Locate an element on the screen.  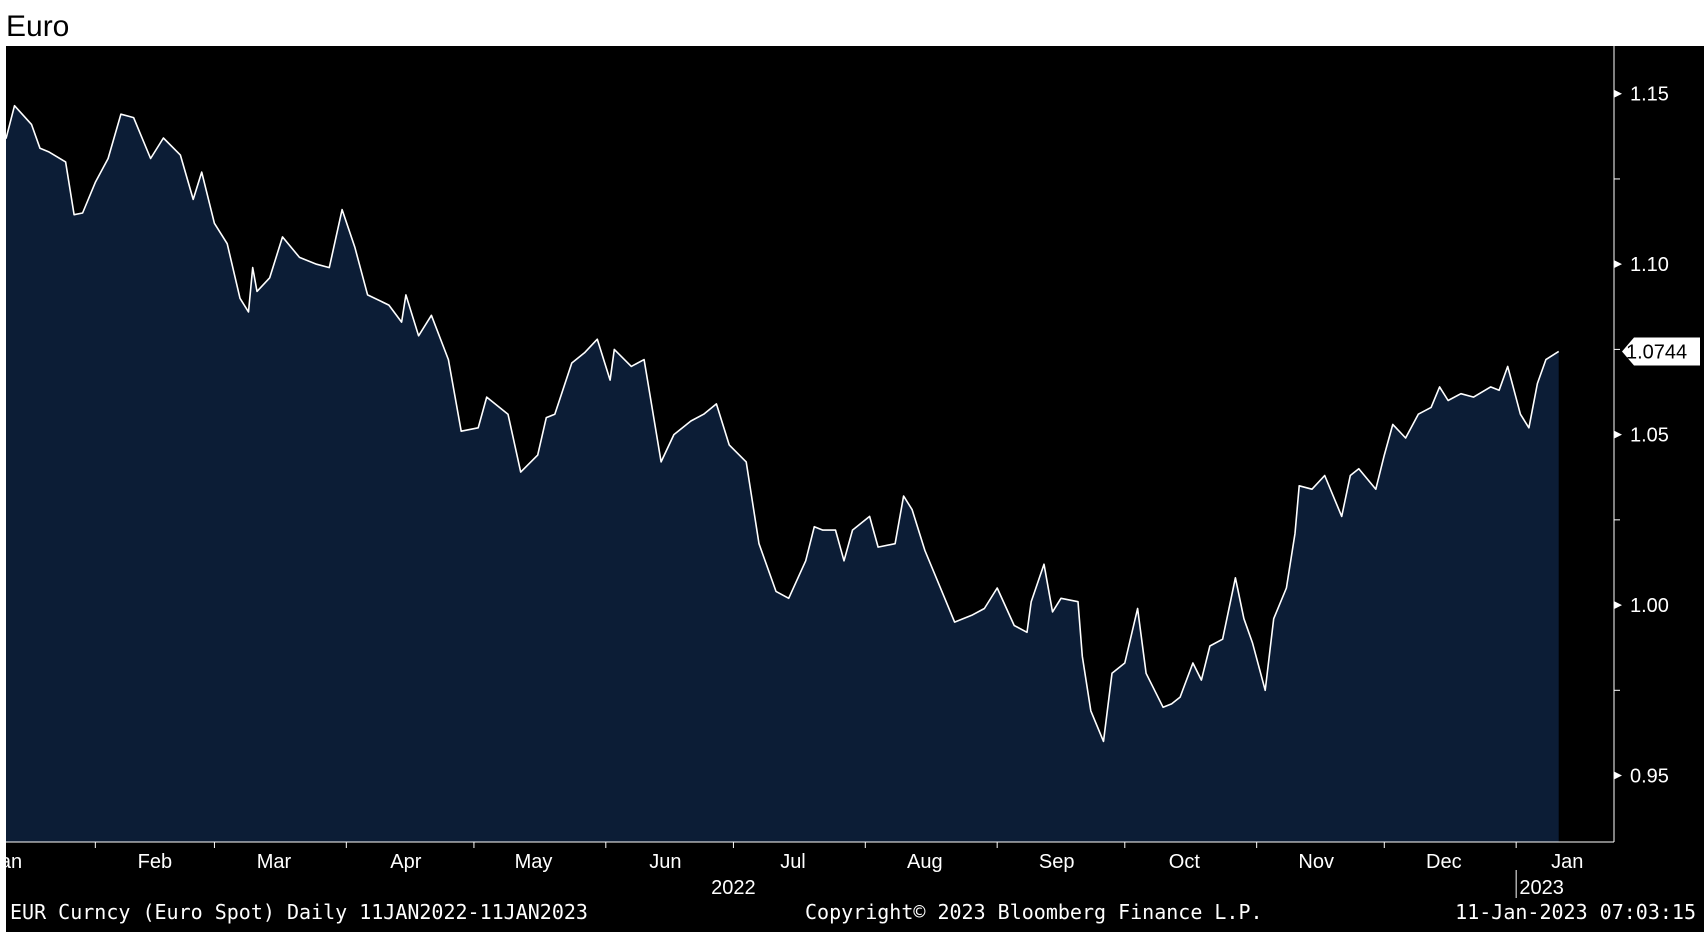
x-month-label: Aug is located at coordinates (925, 862).